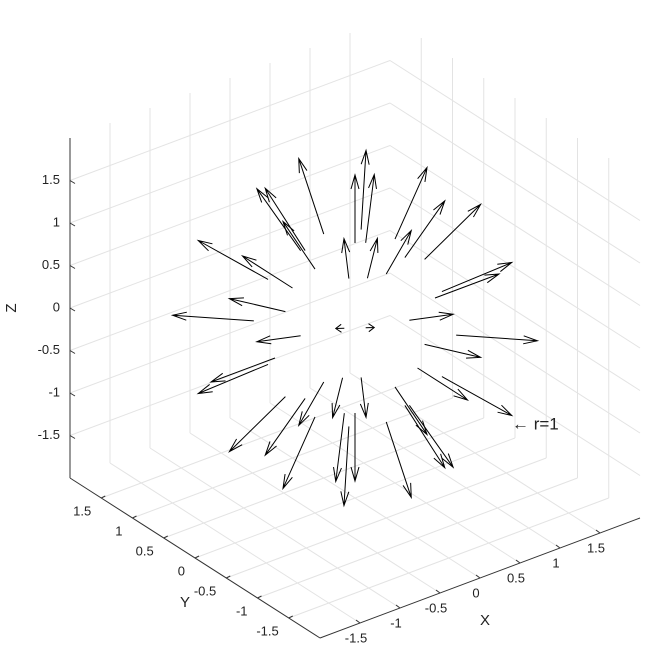 The image size is (657, 666). Describe the element at coordinates (54, 391) in the screenshot. I see `z-tick-label: -1` at that location.